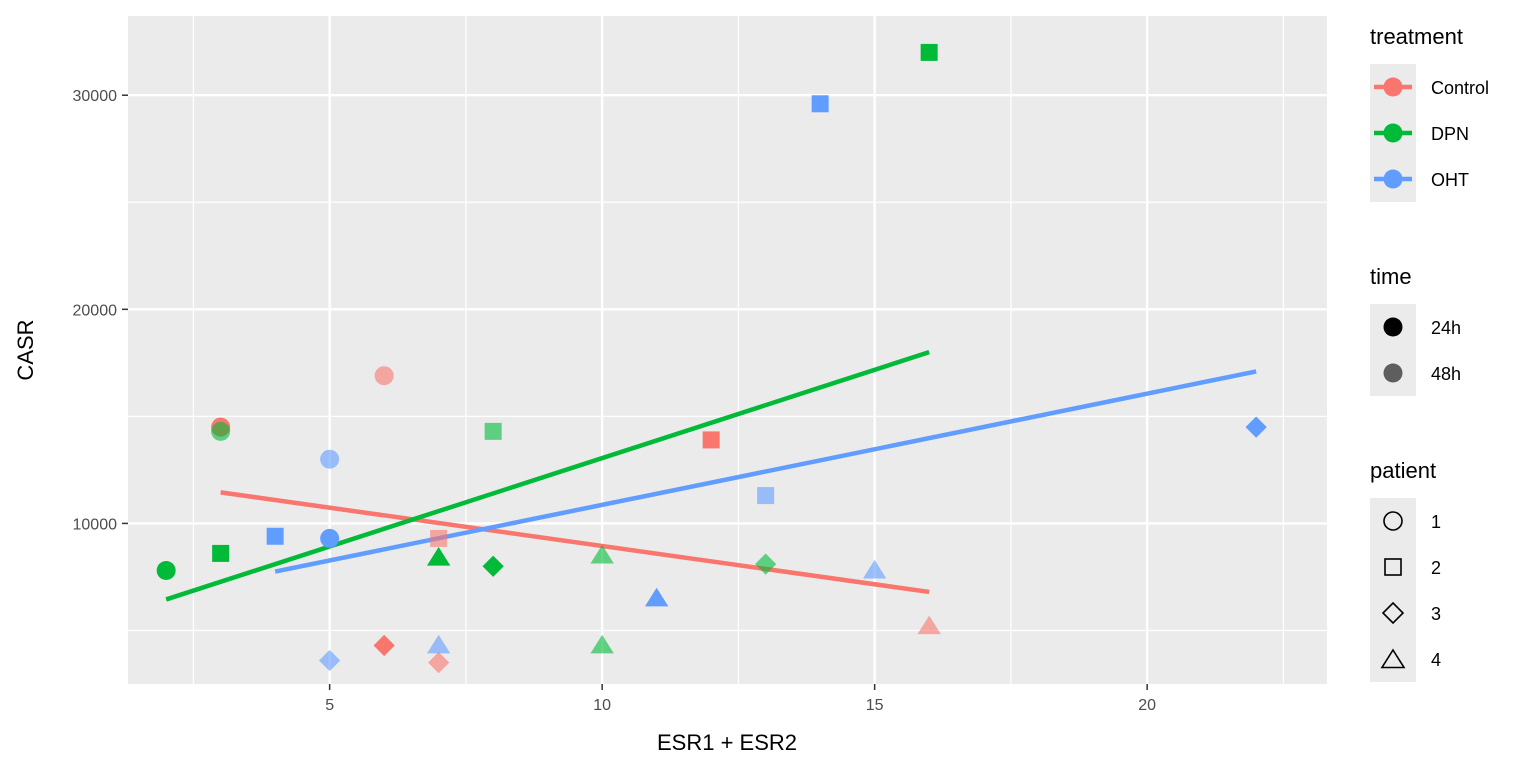 The height and width of the screenshot is (768, 1536). What do you see at coordinates (727, 742) in the screenshot?
I see `x-axis-title: ESR1 + ESR2` at bounding box center [727, 742].